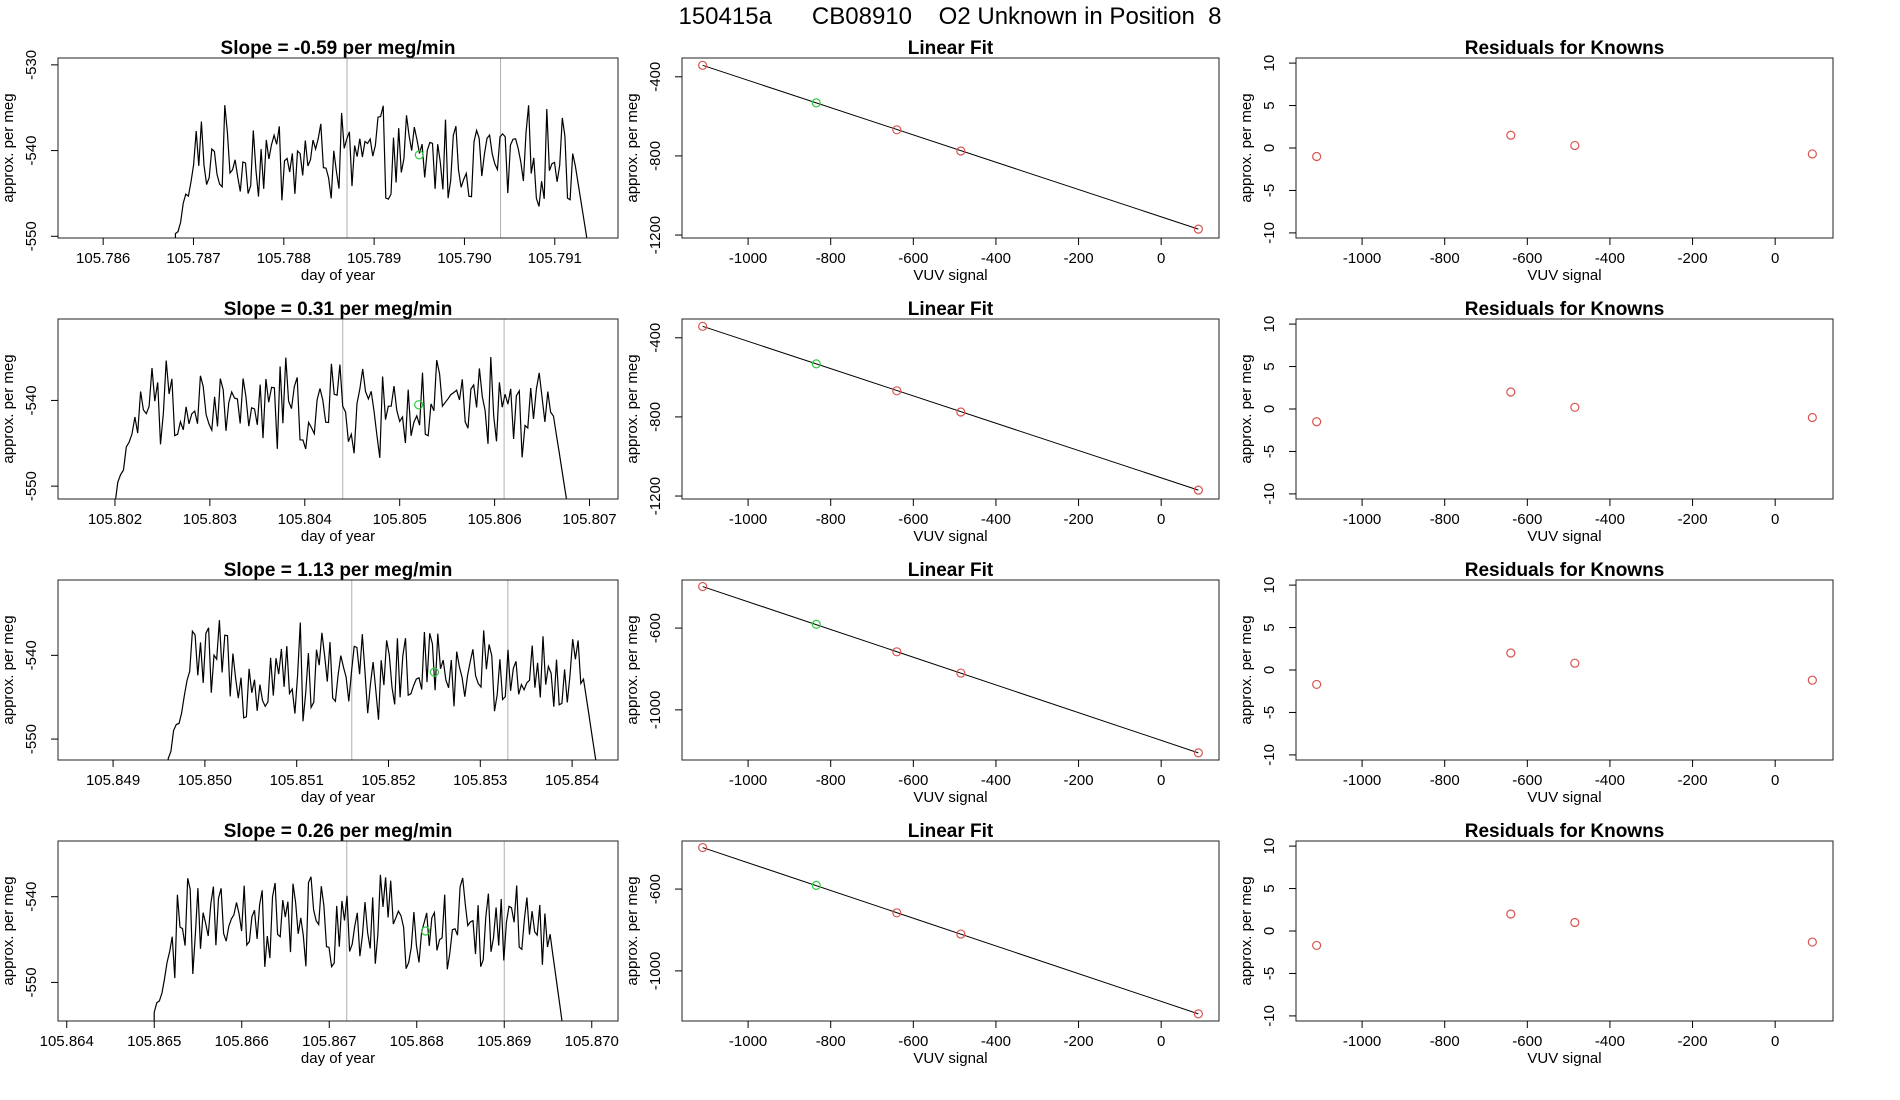 This screenshot has height=1100, width=1900. Describe the element at coordinates (338, 48) in the screenshot. I see `plot-title: Slope = -0.59 per meg/min` at that location.